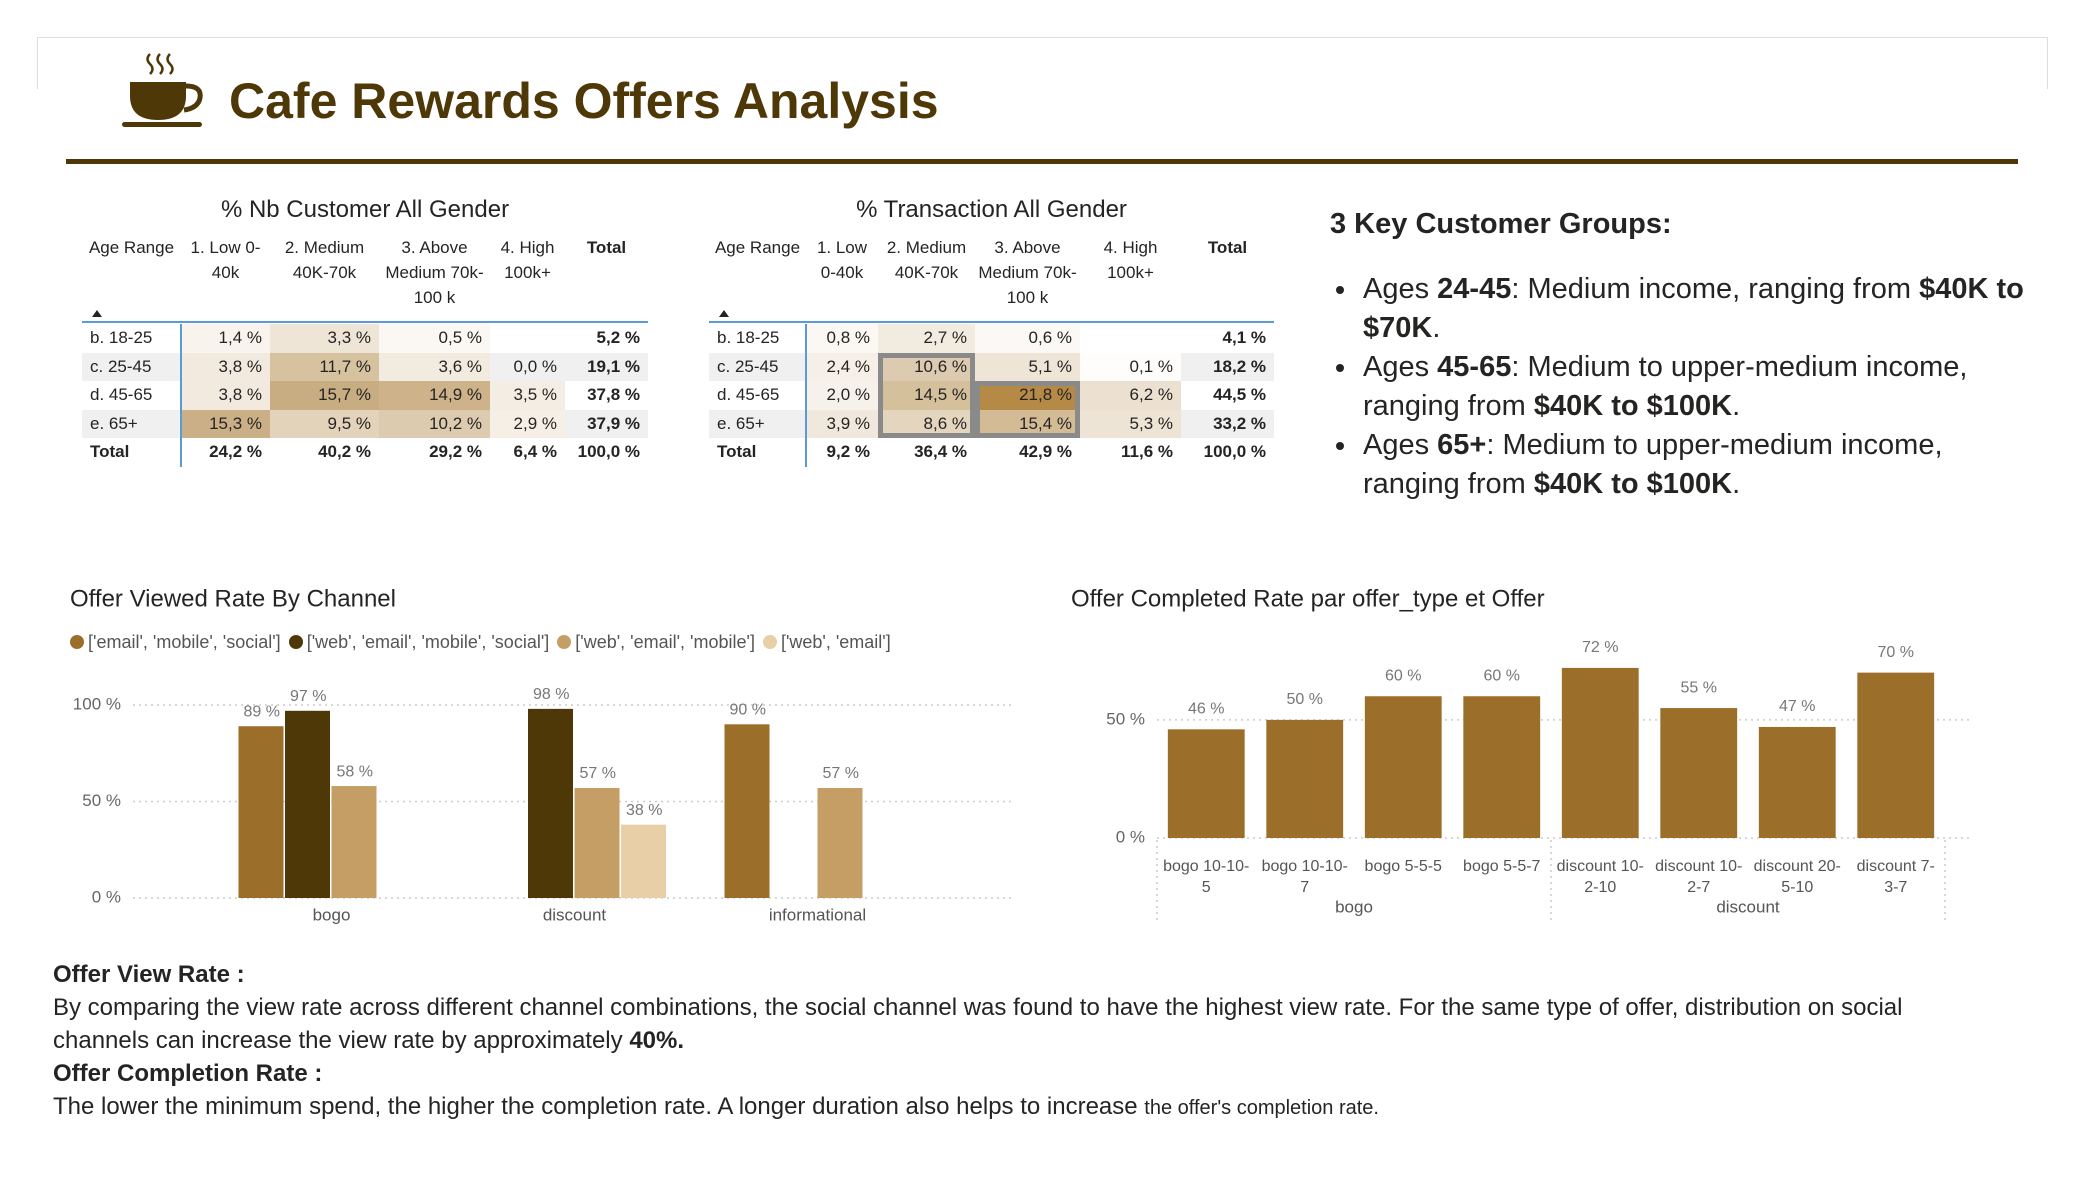 This screenshot has width=2075, height=1200. What do you see at coordinates (149, 974) in the screenshot?
I see `note-heading: Offer View Rate :` at bounding box center [149, 974].